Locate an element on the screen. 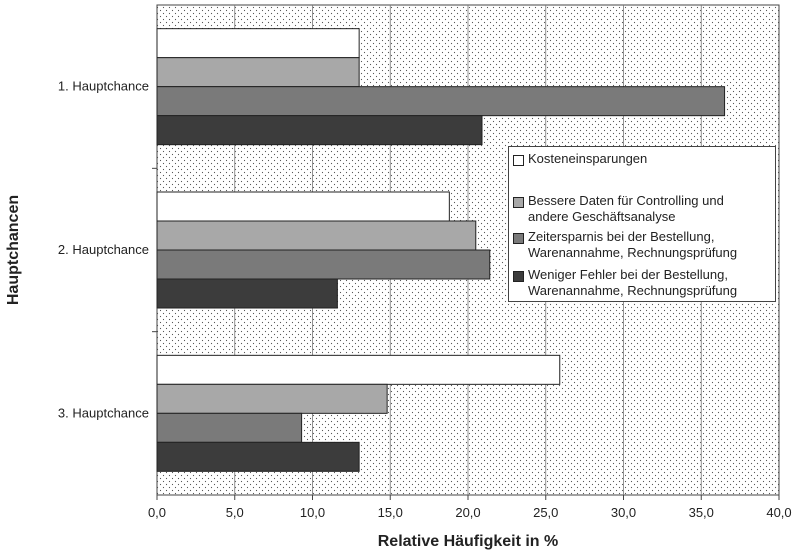 The image size is (801, 556). x-tick-label: 40,0 is located at coordinates (778, 512).